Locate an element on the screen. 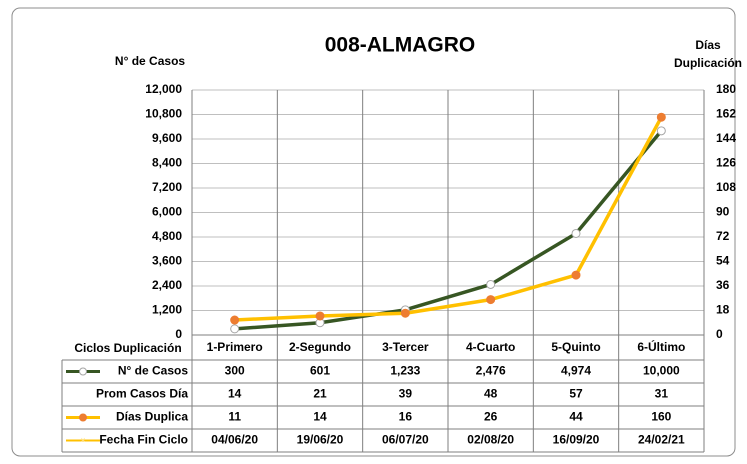 The image size is (747, 464). table-cell: 48 is located at coordinates (491, 394).